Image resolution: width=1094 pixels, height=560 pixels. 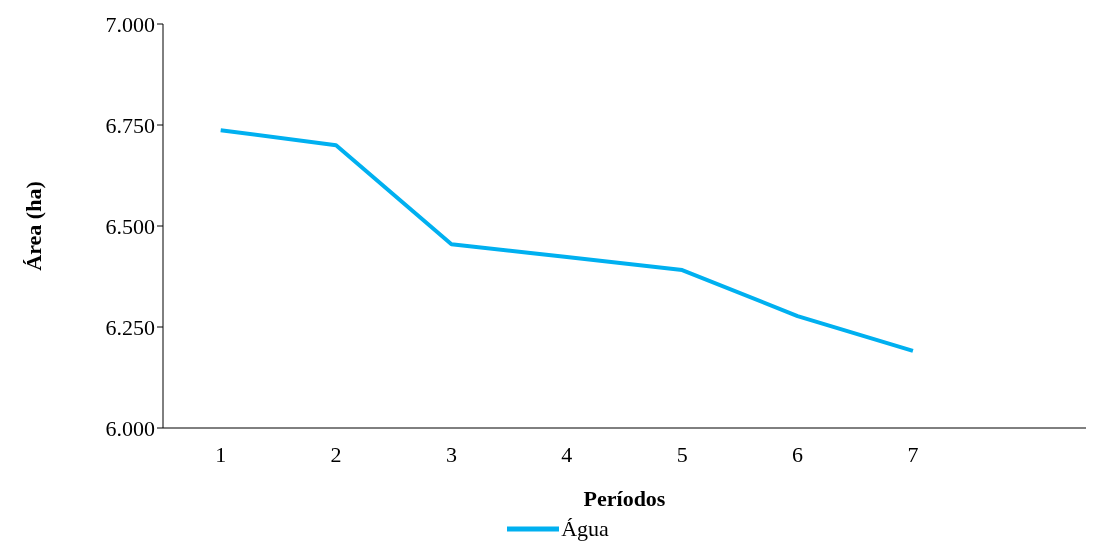 I want to click on legend-label: Água, so click(x=585, y=529).